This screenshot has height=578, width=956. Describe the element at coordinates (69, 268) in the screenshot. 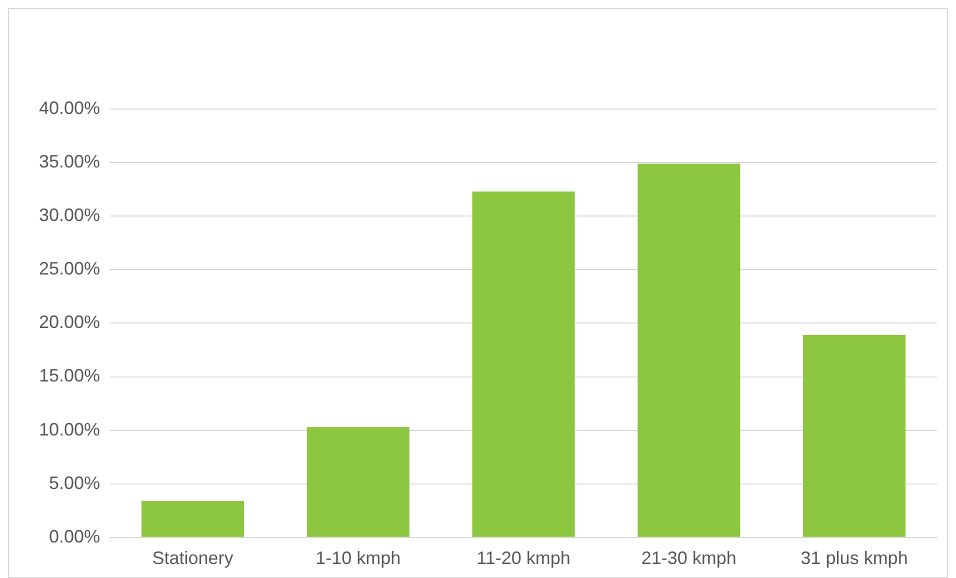

I see `y-tick-label: 25.00%` at that location.